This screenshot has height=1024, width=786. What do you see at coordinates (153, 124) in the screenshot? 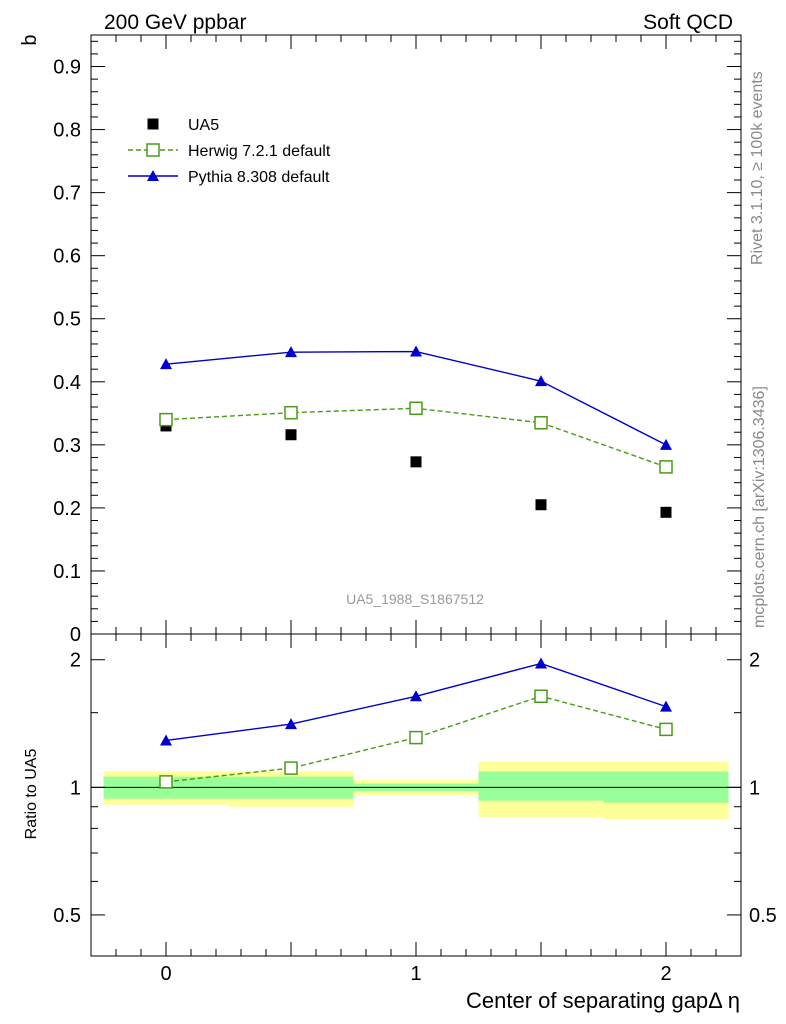
I see `legend-ua5-marker` at bounding box center [153, 124].